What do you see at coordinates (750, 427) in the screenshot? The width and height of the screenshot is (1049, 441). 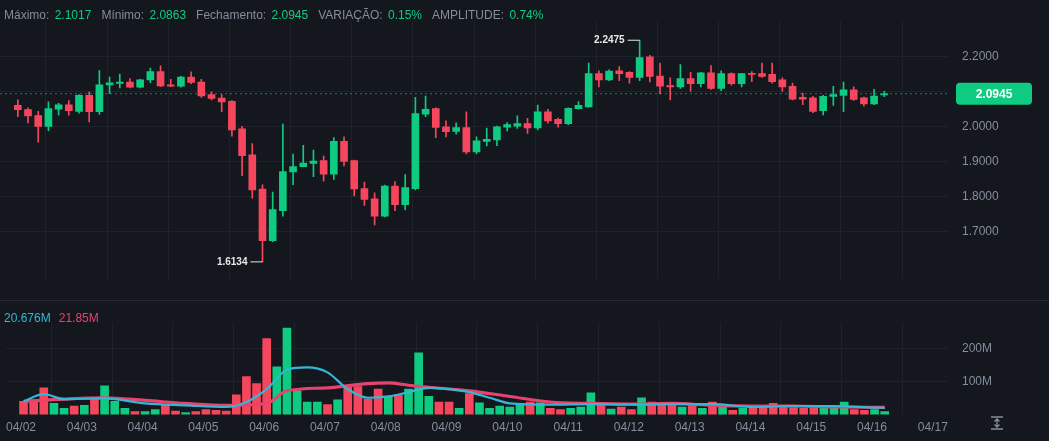 I see `x-tick-label: 04/14` at bounding box center [750, 427].